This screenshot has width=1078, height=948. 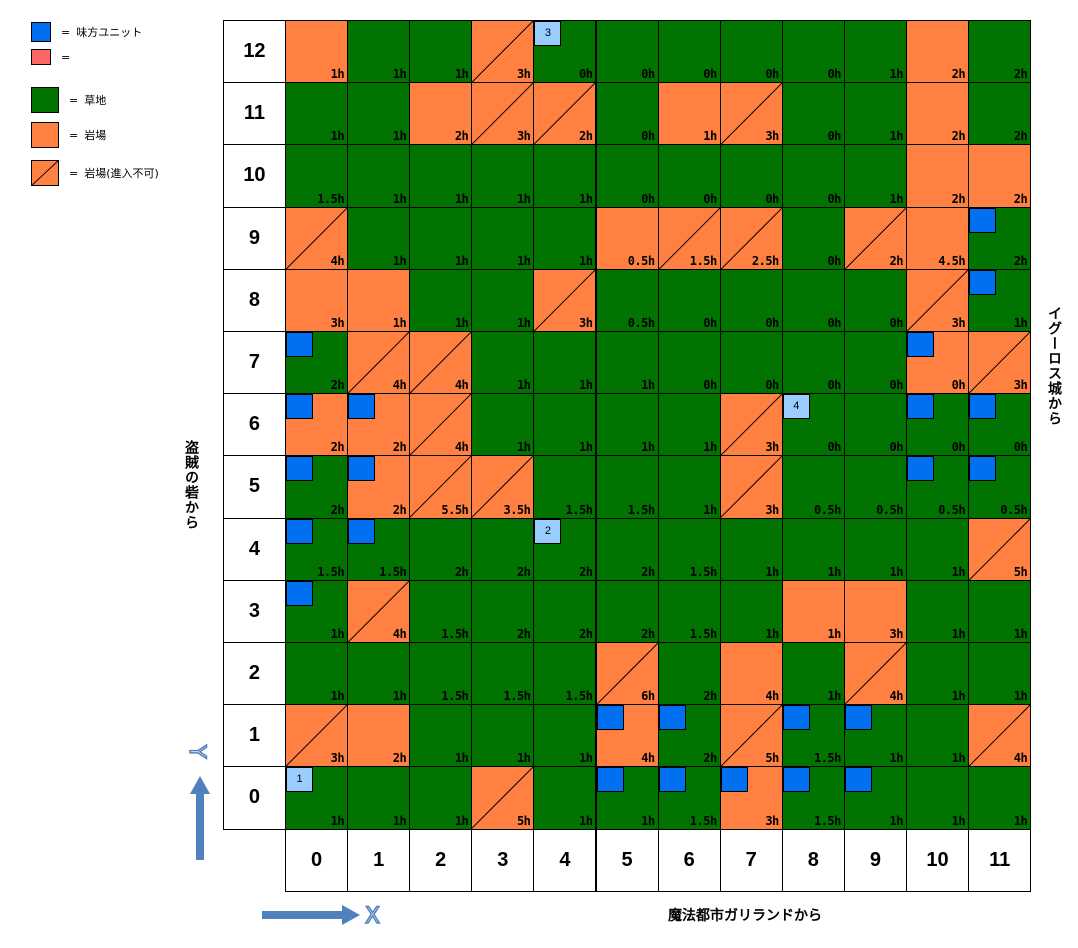 What do you see at coordinates (317, 798) in the screenshot?
I see `grass-tile: 1h 1` at bounding box center [317, 798].